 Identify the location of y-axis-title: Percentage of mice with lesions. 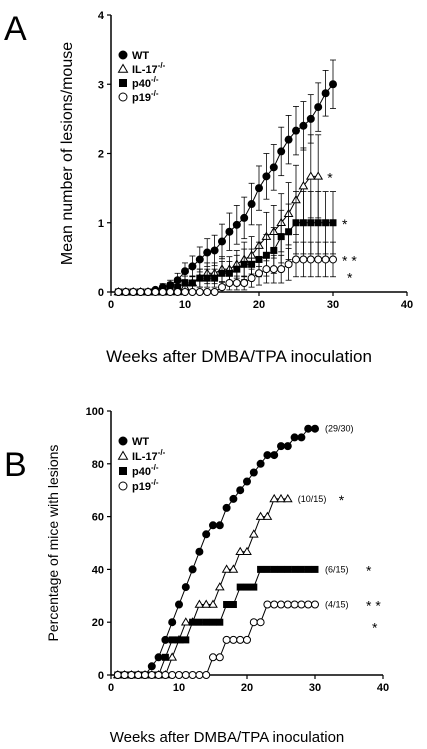
(53, 543).